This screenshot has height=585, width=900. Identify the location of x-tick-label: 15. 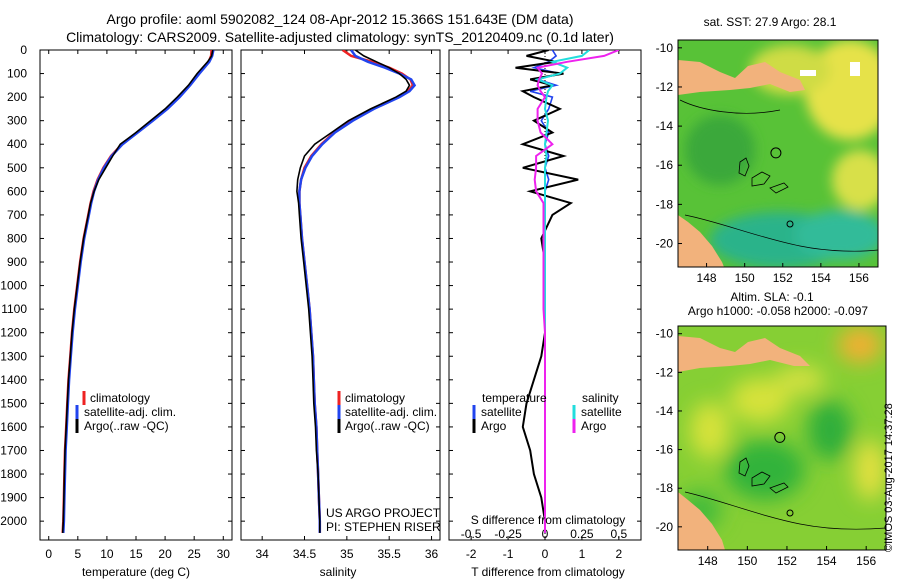
(136, 554).